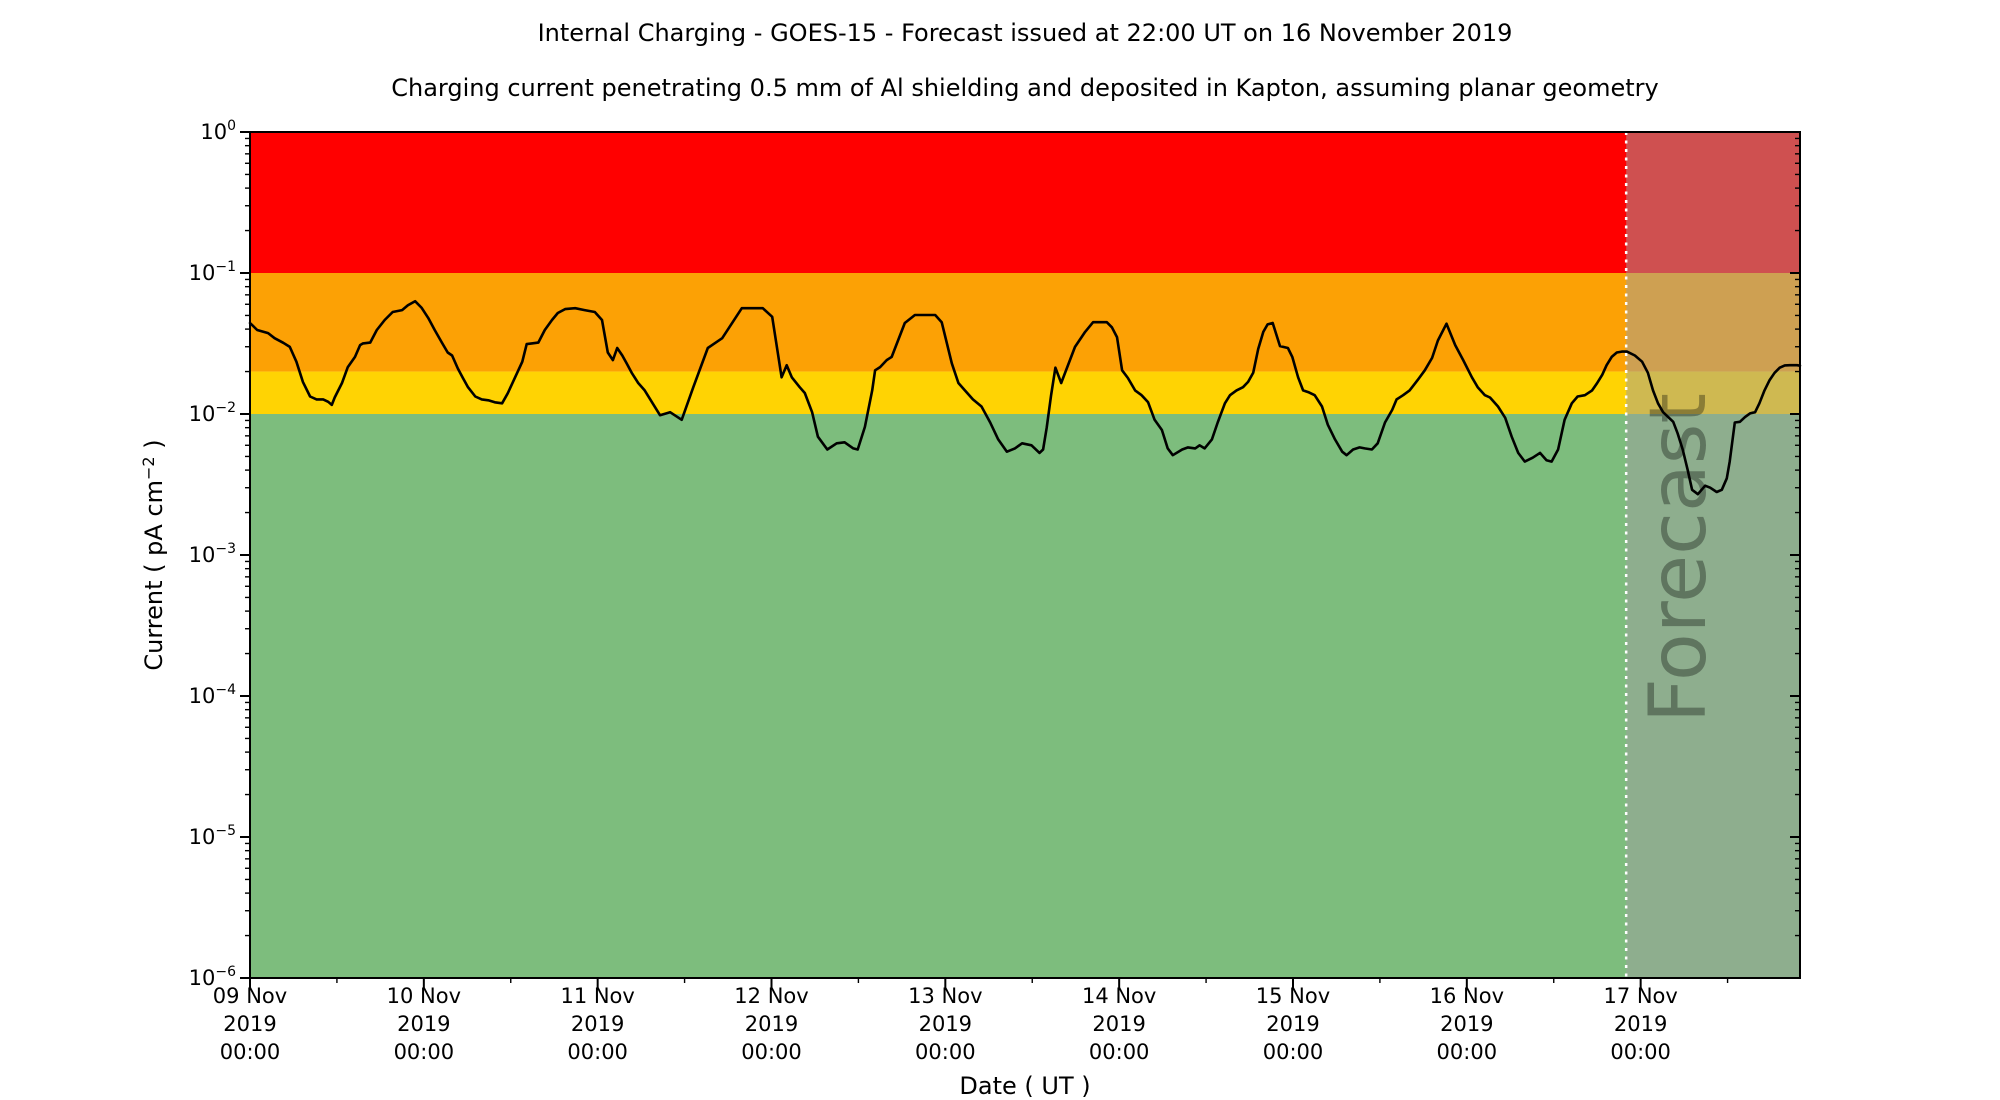 The width and height of the screenshot is (2000, 1100). Describe the element at coordinates (771, 996) in the screenshot. I see `x-tick-label: 12 Nov` at that location.